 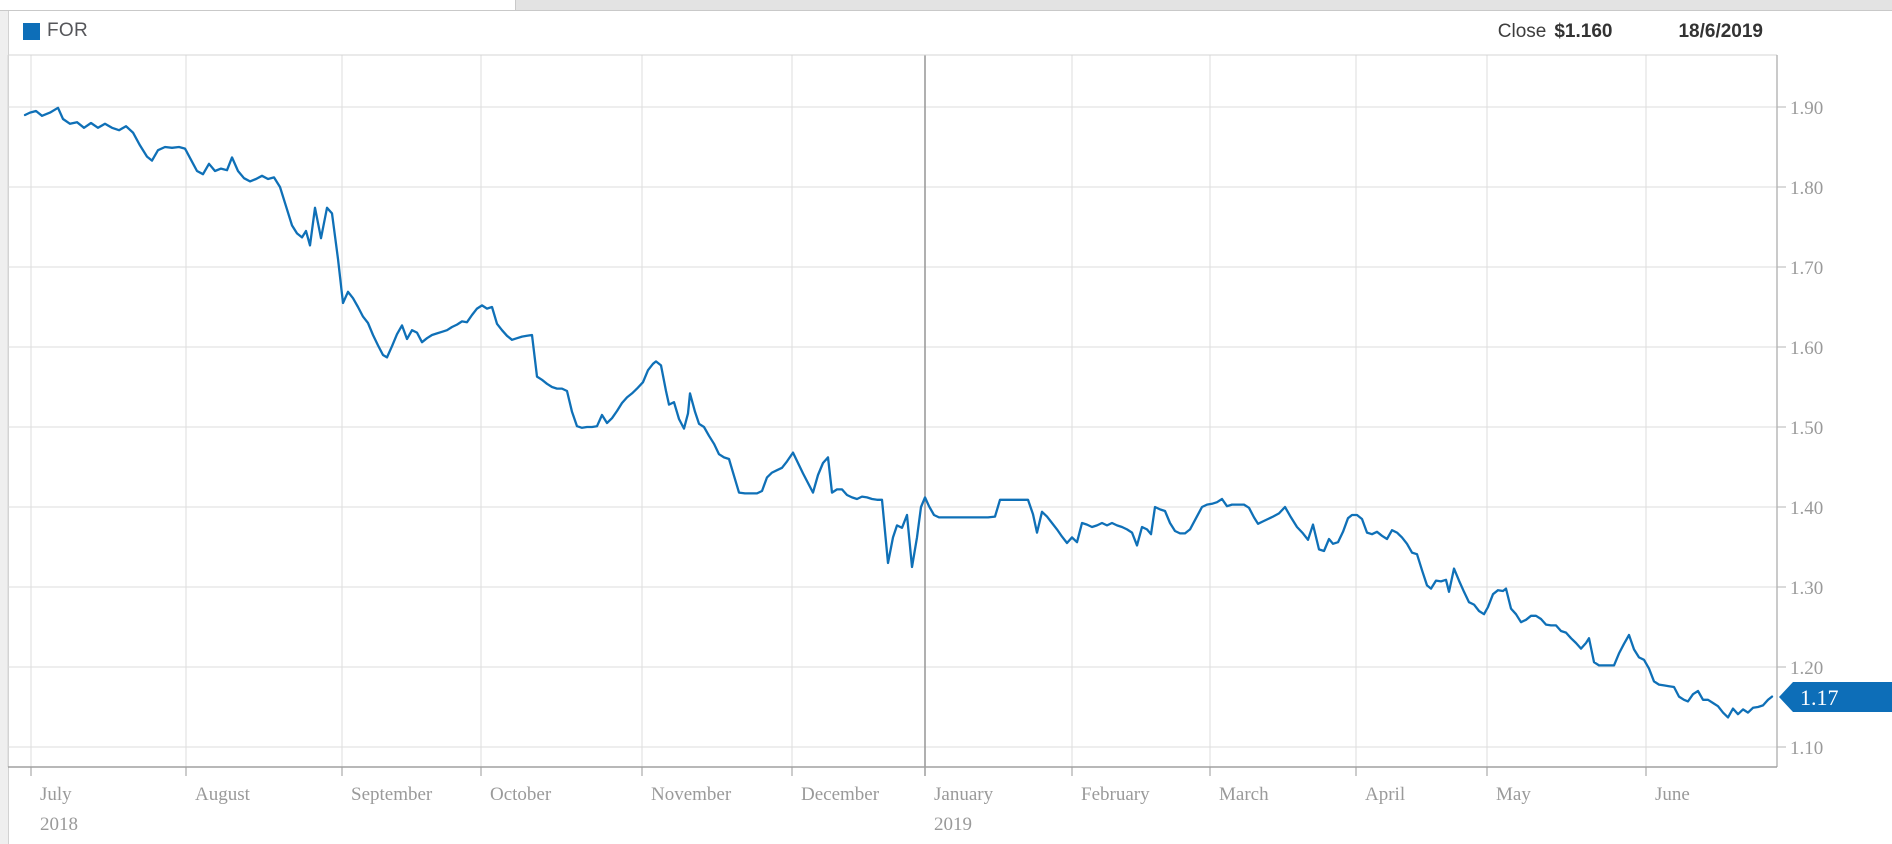 What do you see at coordinates (1806, 588) in the screenshot?
I see `y-axis-label: 1.30` at bounding box center [1806, 588].